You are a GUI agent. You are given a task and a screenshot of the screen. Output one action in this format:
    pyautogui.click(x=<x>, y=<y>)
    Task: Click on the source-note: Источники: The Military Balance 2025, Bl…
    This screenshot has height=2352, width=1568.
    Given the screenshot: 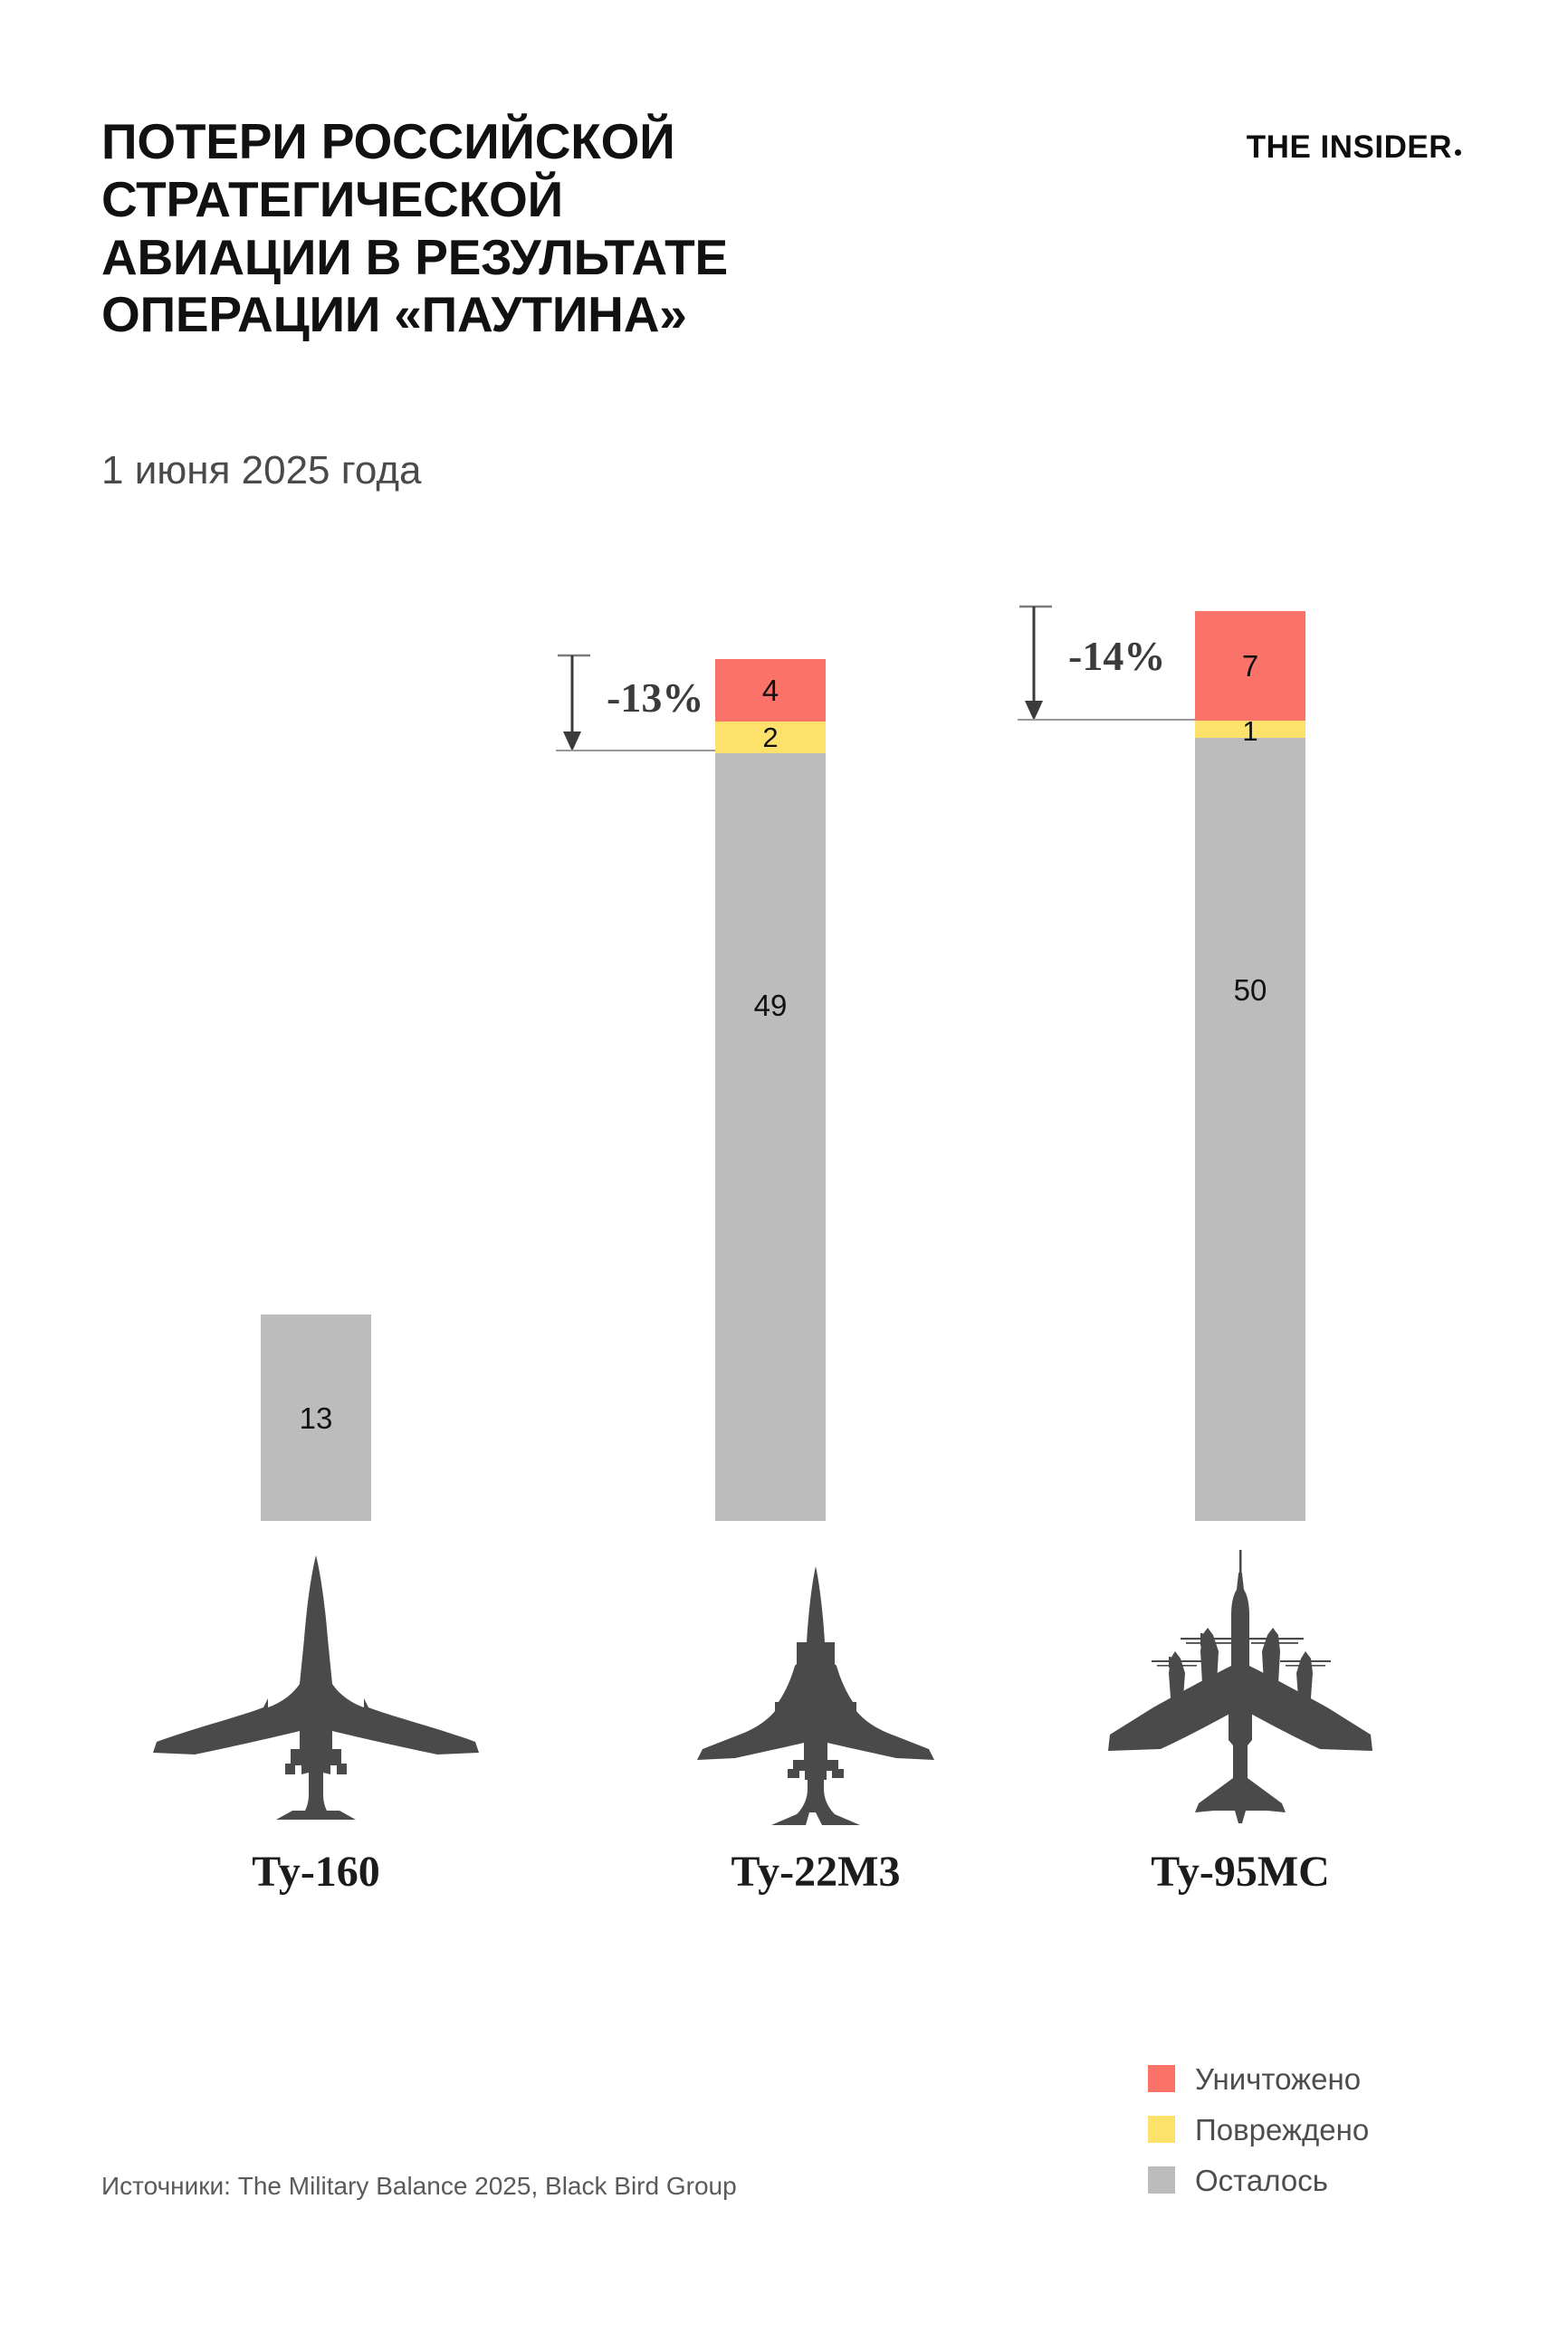 What is the action you would take?
    pyautogui.click(x=419, y=2186)
    